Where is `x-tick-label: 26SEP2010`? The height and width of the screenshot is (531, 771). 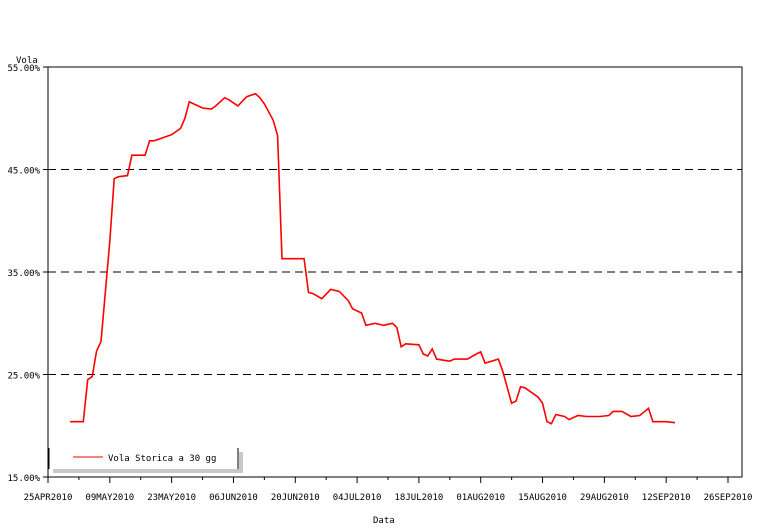 x-tick-label: 26SEP2010 is located at coordinates (728, 498).